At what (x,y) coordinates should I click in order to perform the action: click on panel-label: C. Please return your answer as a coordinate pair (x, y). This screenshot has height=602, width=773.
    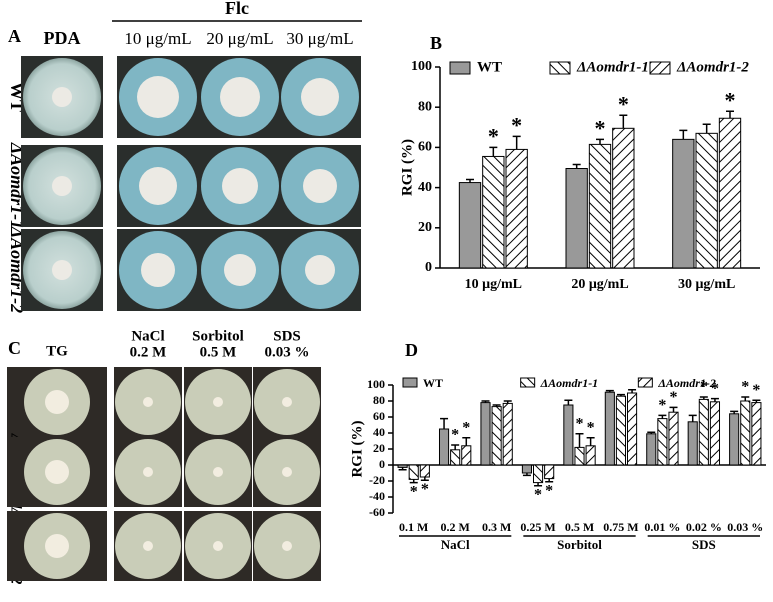
    Looking at the image, I should click on (14, 348).